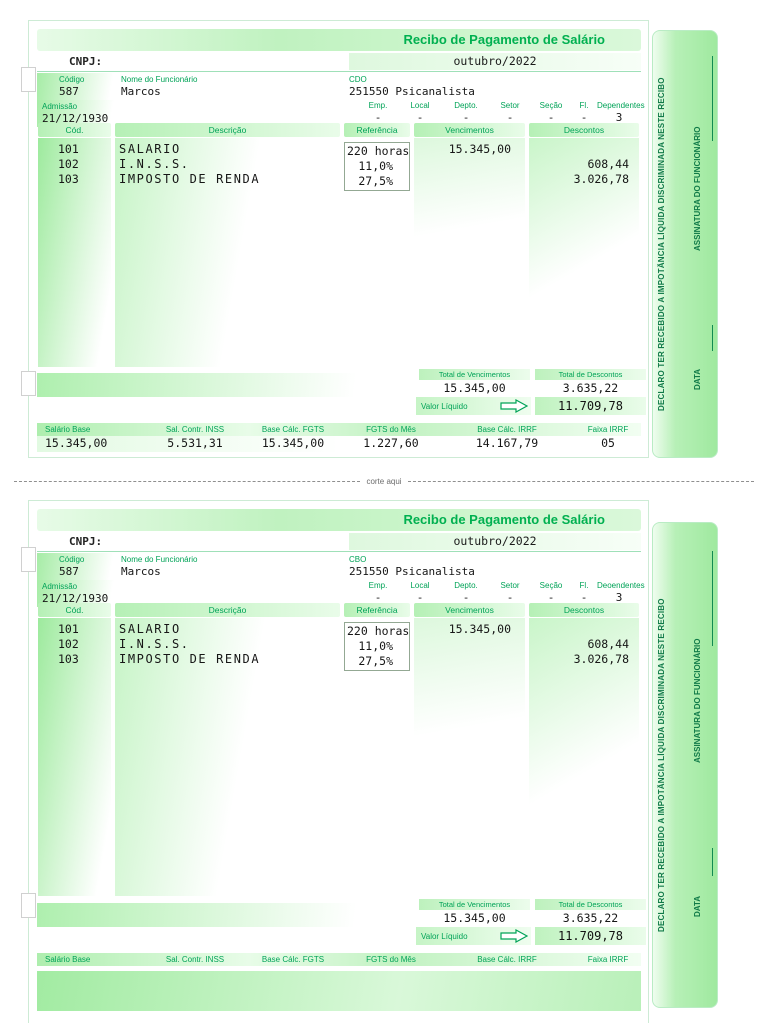  I want to click on base-label: Base Cálc. FGTS, so click(293, 959).